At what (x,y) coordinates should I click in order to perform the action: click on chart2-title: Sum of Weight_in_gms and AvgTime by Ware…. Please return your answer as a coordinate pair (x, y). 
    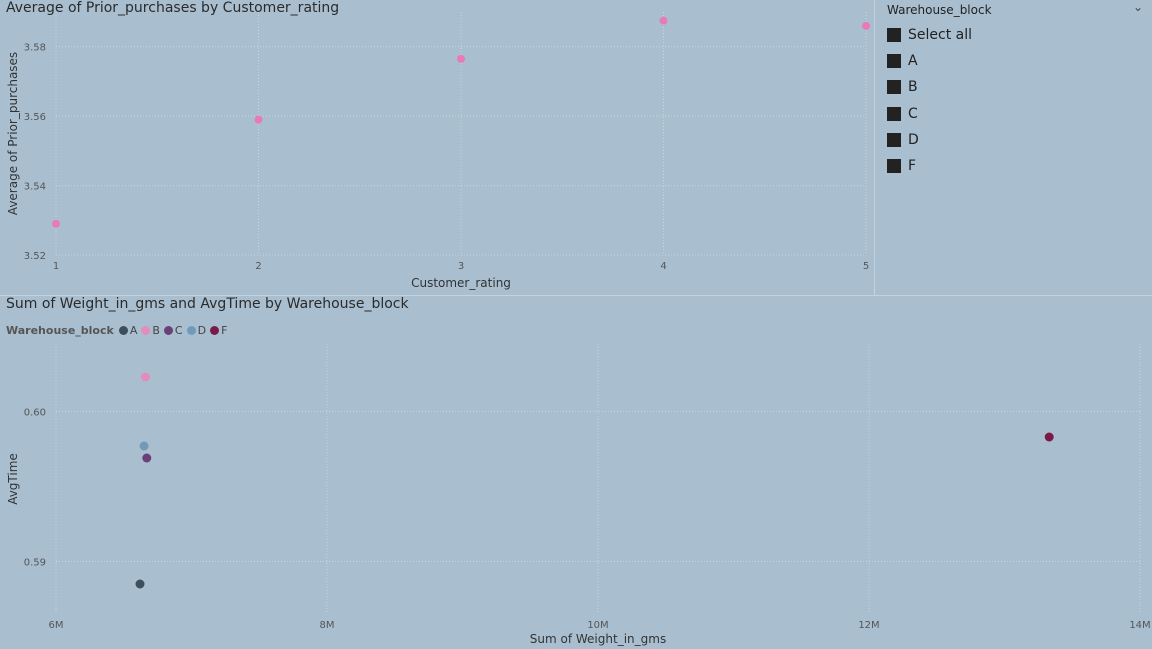
    Looking at the image, I should click on (207, 304).